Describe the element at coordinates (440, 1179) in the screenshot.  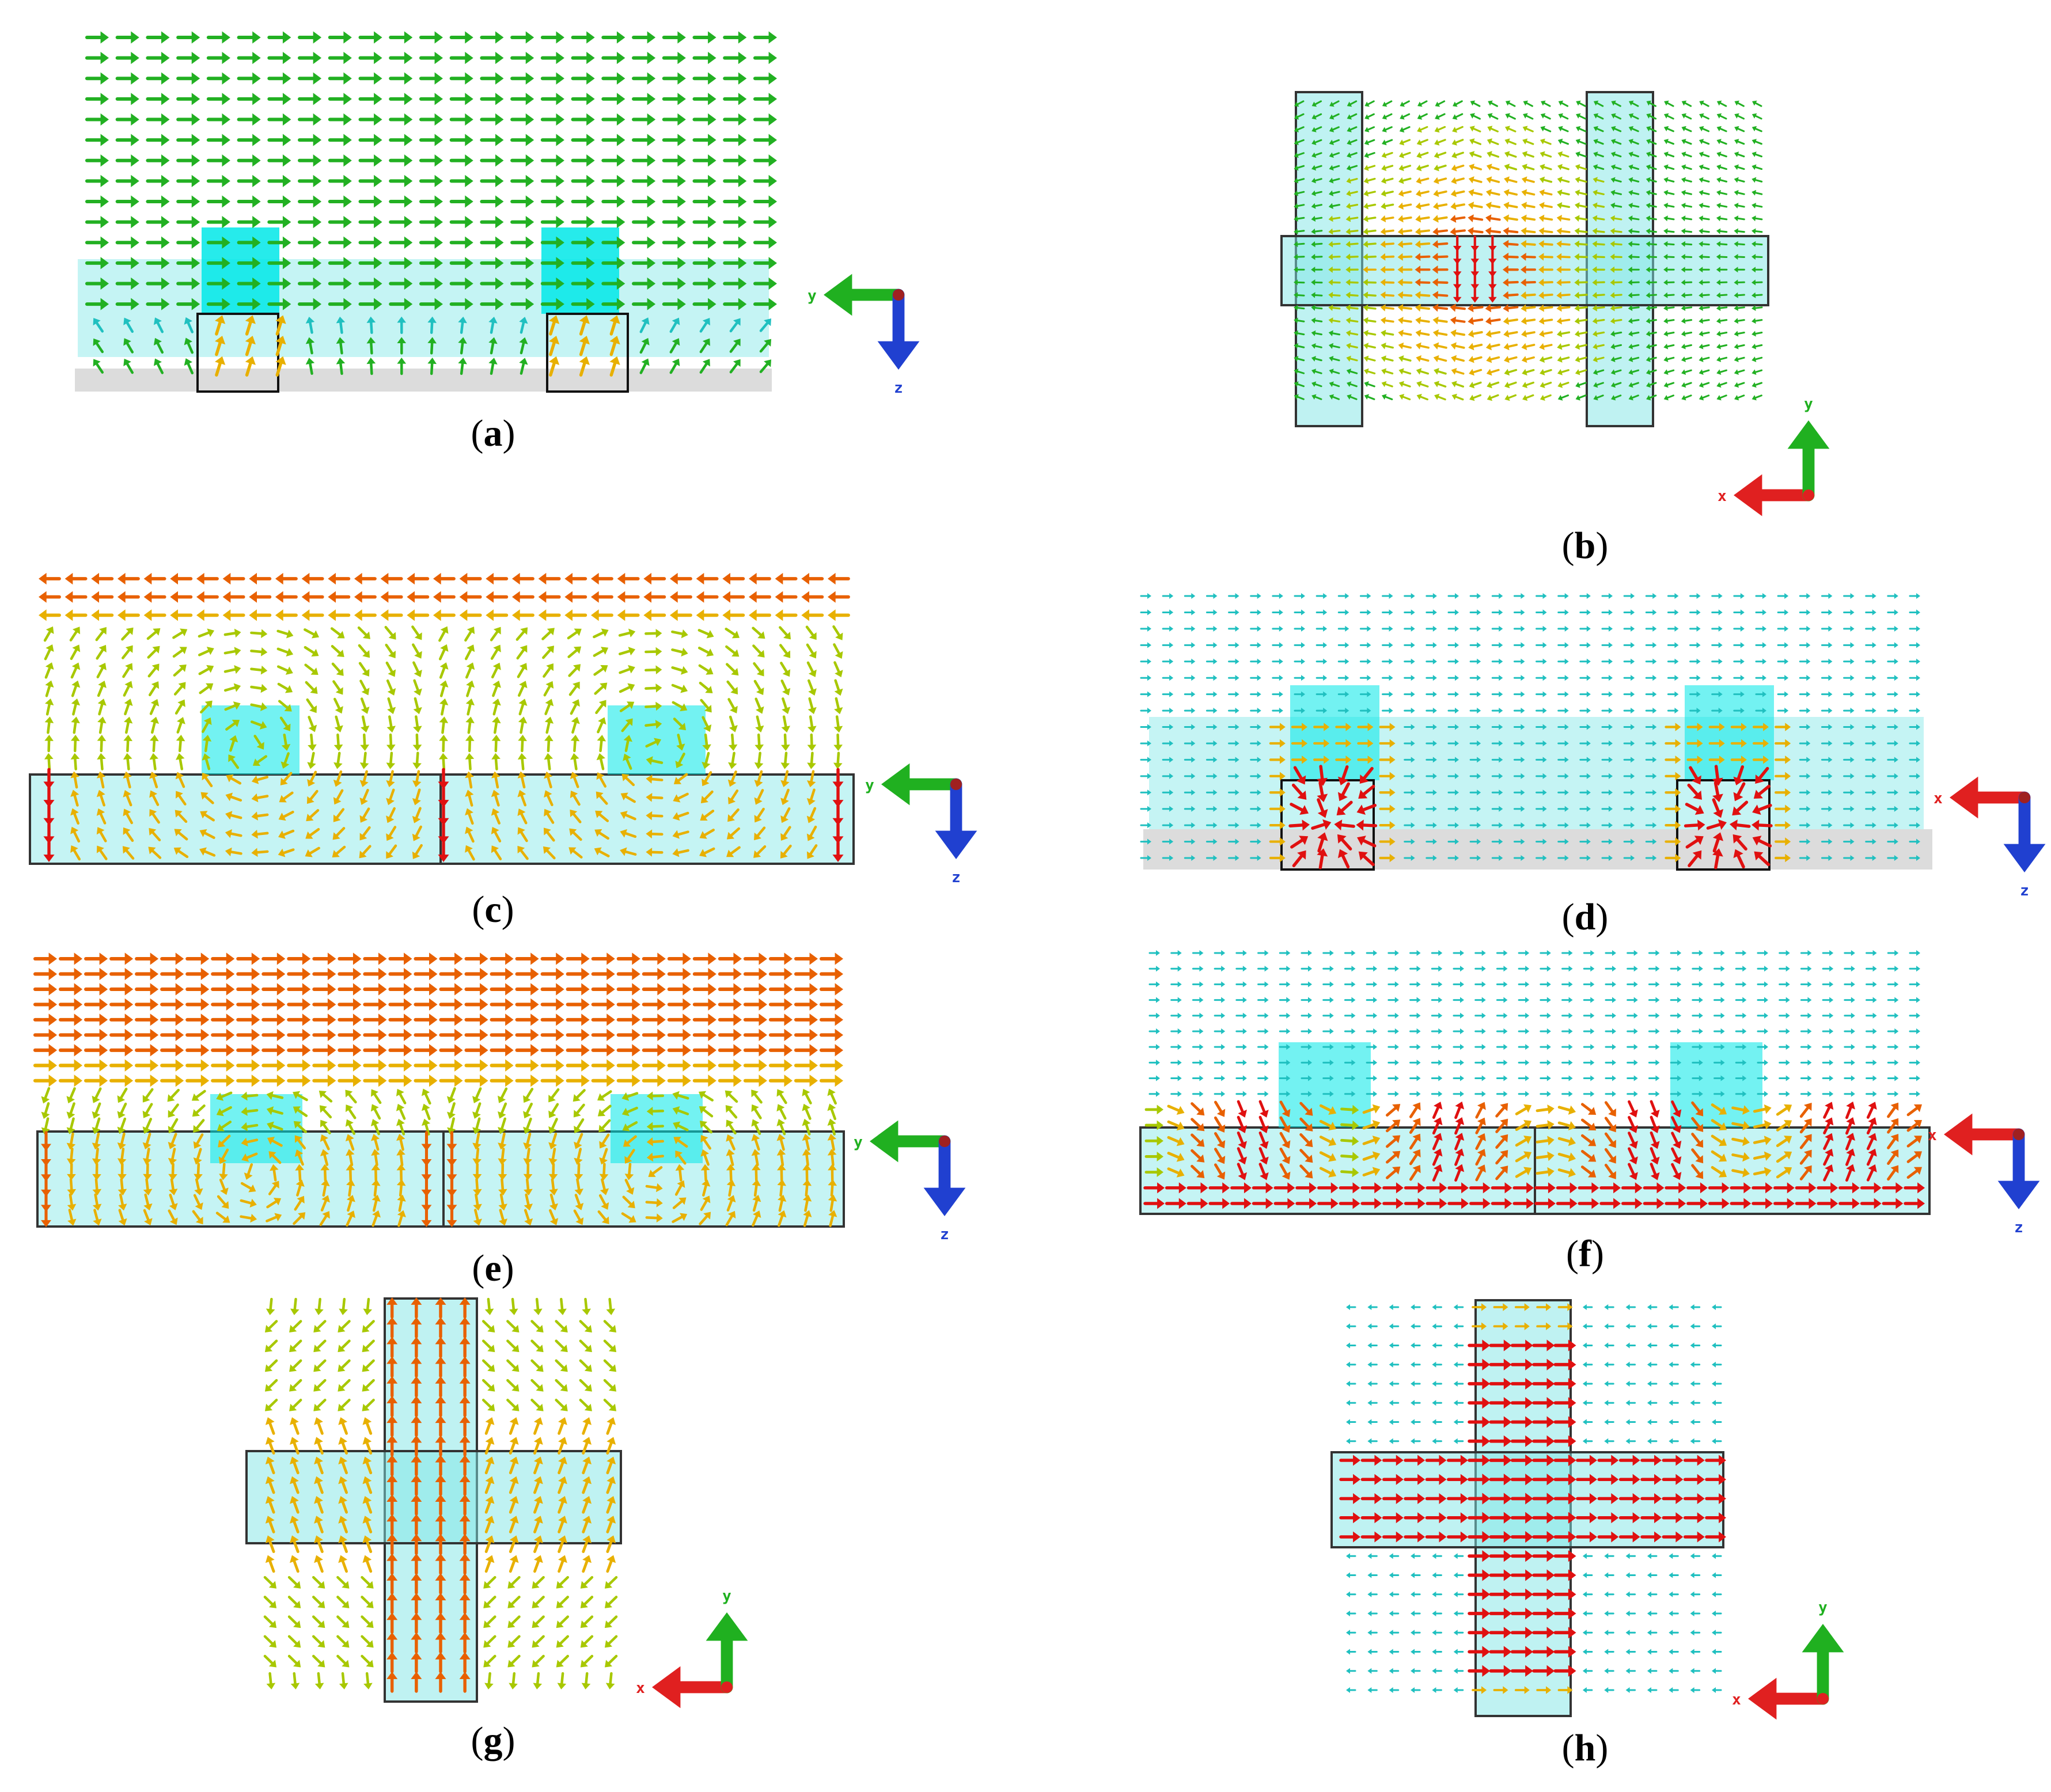
I see `substrate-block` at that location.